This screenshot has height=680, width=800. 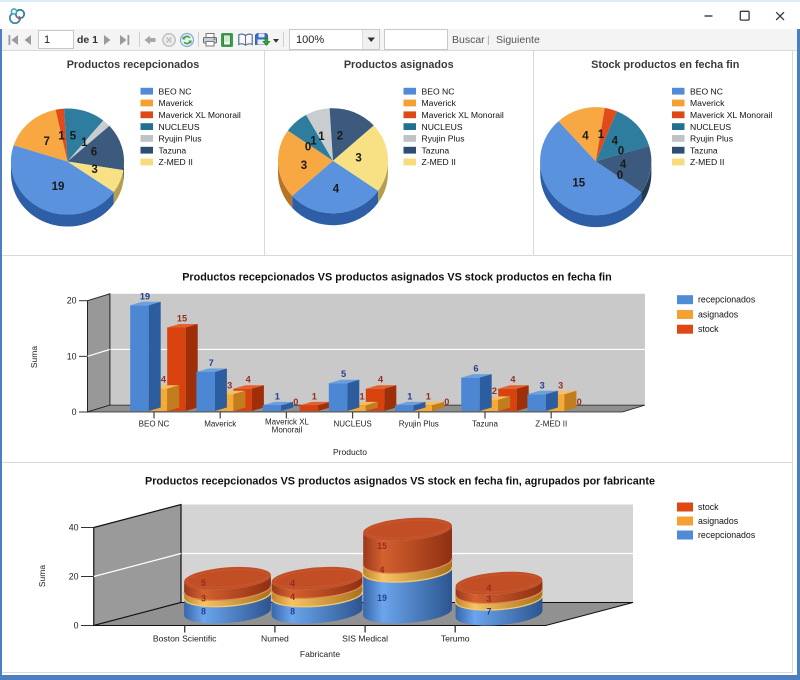 What do you see at coordinates (185, 639) in the screenshot?
I see `svg-text: Boston Scientific` at bounding box center [185, 639].